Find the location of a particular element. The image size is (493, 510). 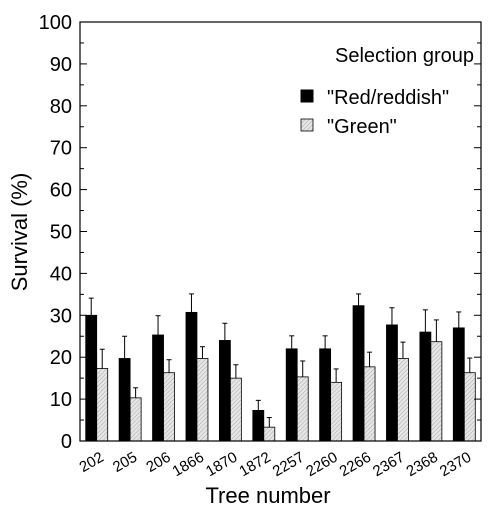

x-tick-label: 2370 is located at coordinates (455, 464).